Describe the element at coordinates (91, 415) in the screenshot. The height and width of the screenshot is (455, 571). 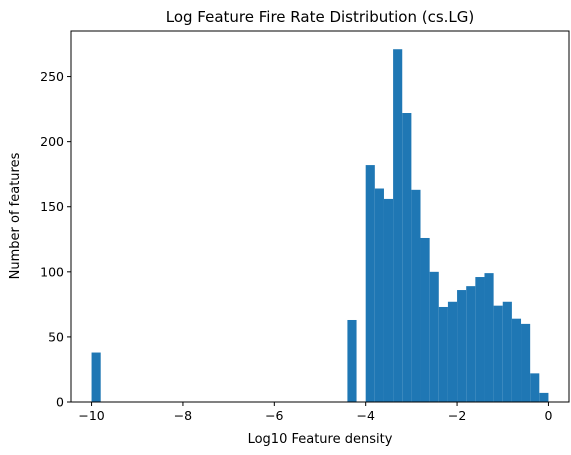
I see `x-tick-label: −10` at that location.